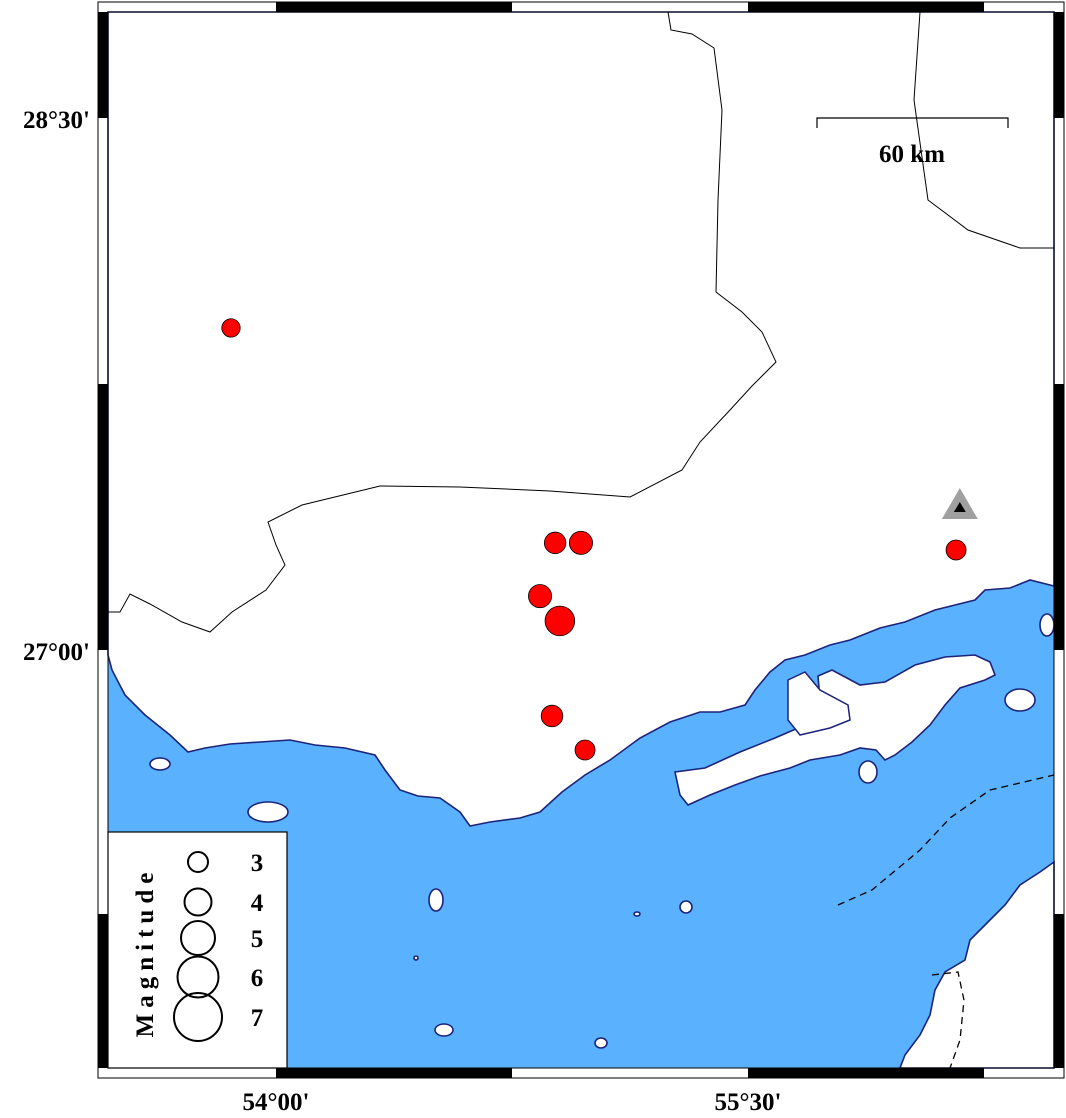  I want to click on province-border-ne, so click(983, 130).